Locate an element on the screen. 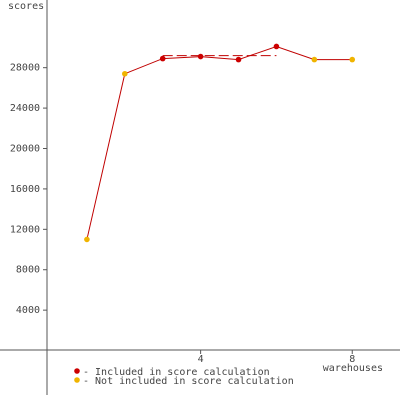 The width and height of the screenshot is (400, 400). y-axis-label: scores is located at coordinates (26, 6).